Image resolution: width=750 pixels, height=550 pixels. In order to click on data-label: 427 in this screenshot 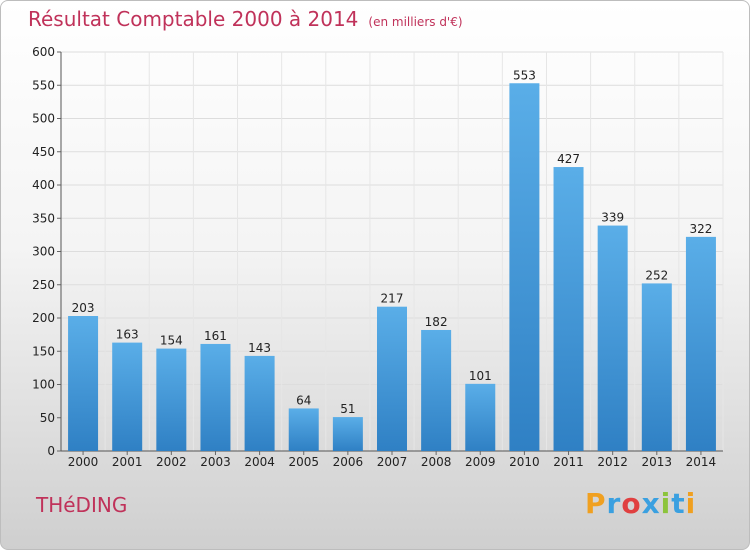, I will do `click(568, 159)`.